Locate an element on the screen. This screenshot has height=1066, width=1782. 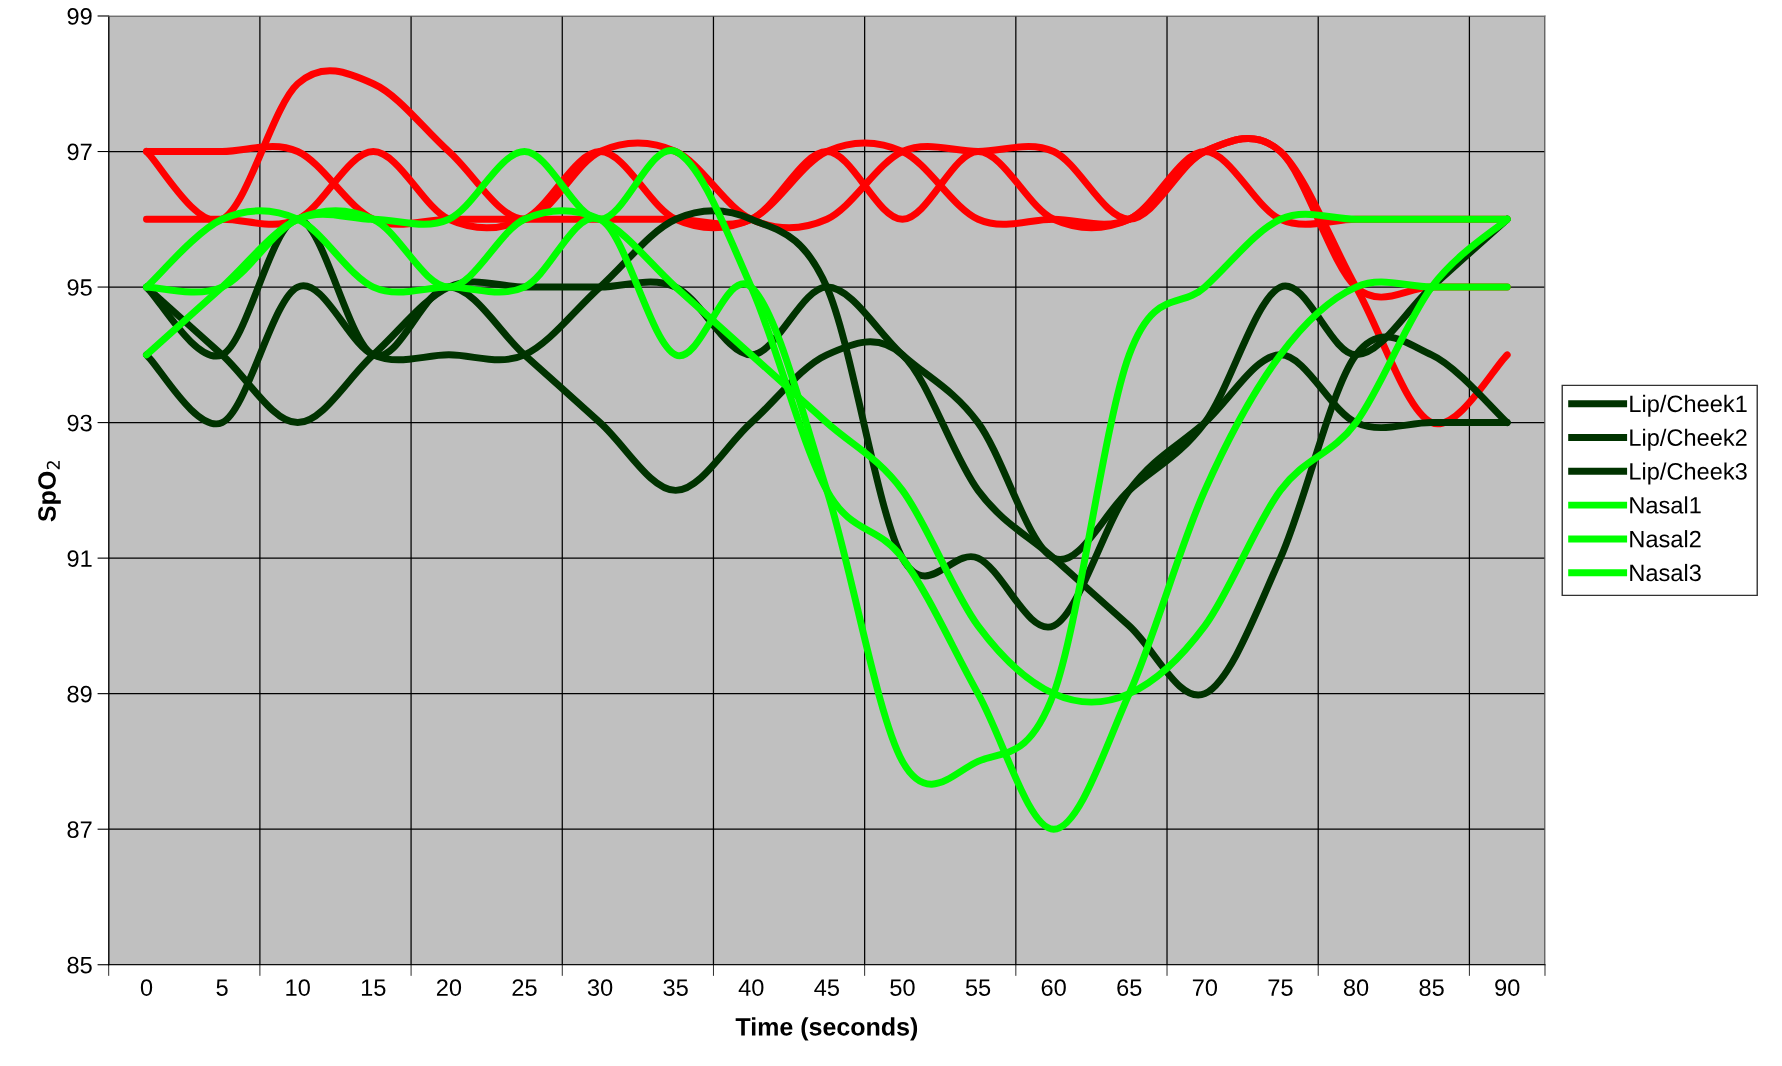
x-tick-label: 80 is located at coordinates (1356, 987).